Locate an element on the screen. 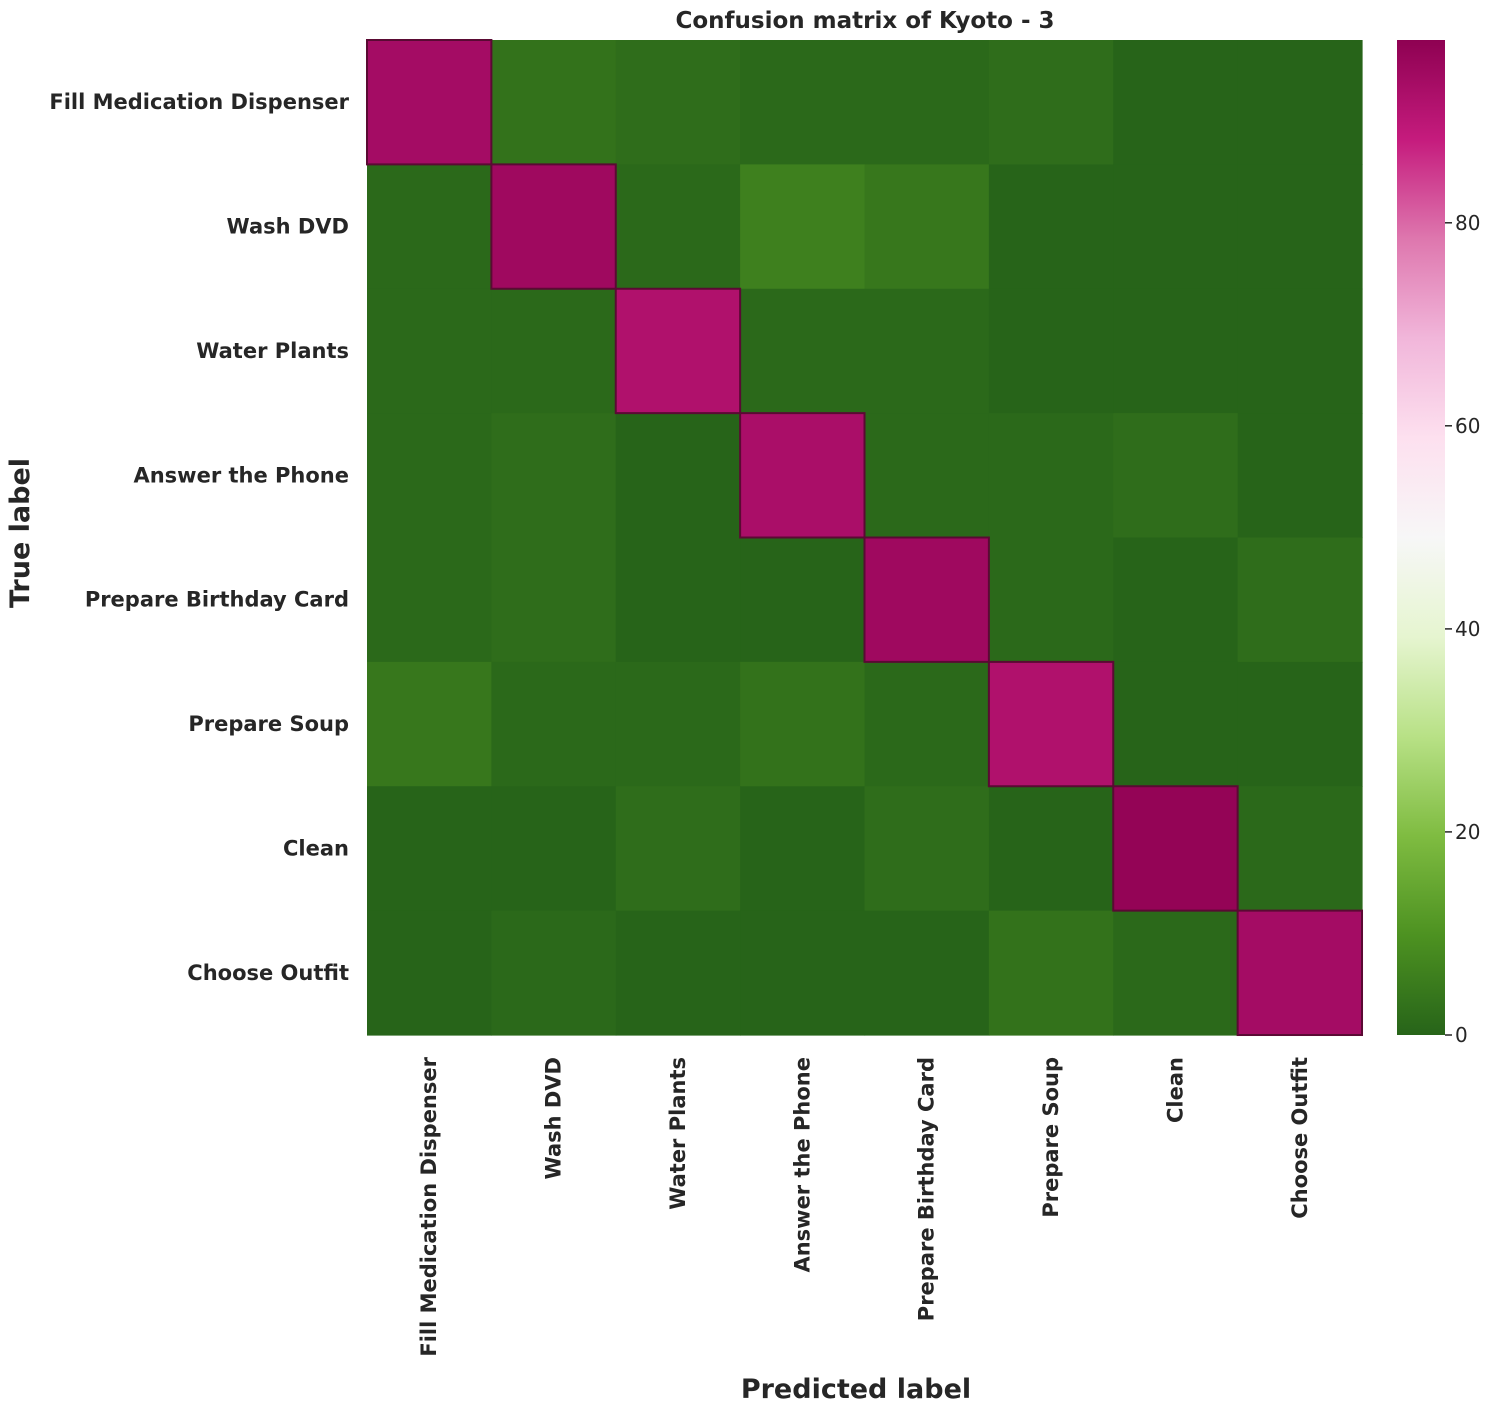  x-tick-label: Clean is located at coordinates (1175, 1090).